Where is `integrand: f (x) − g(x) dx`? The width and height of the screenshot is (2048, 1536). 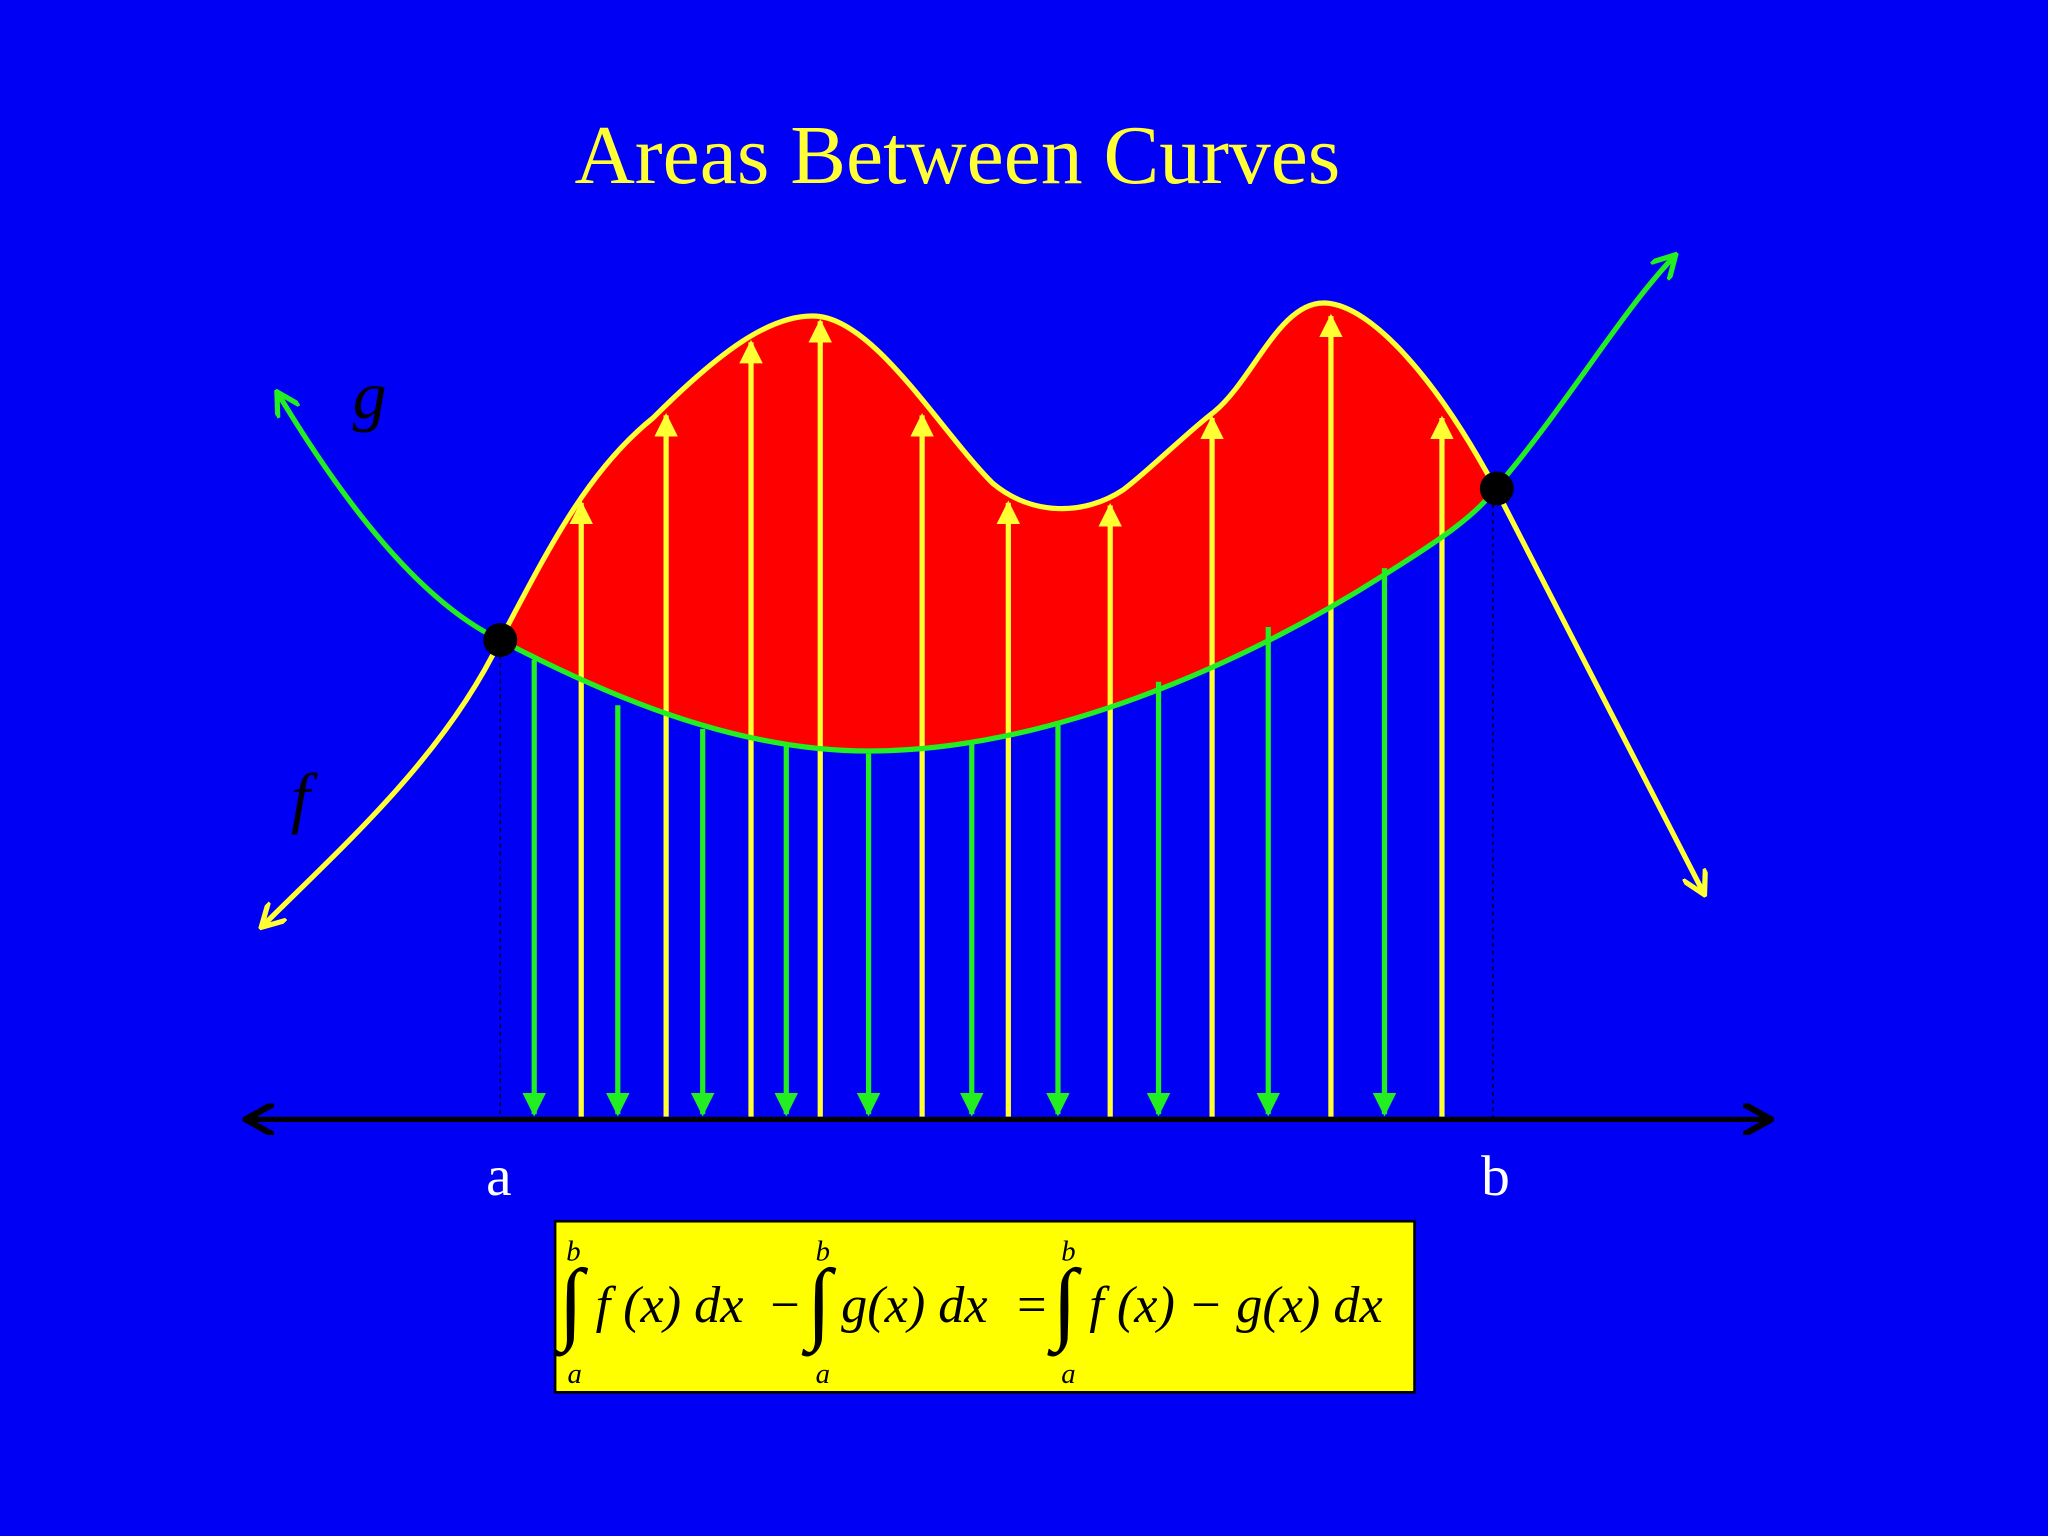
integrand: f (x) − g(x) dx is located at coordinates (1235, 1305).